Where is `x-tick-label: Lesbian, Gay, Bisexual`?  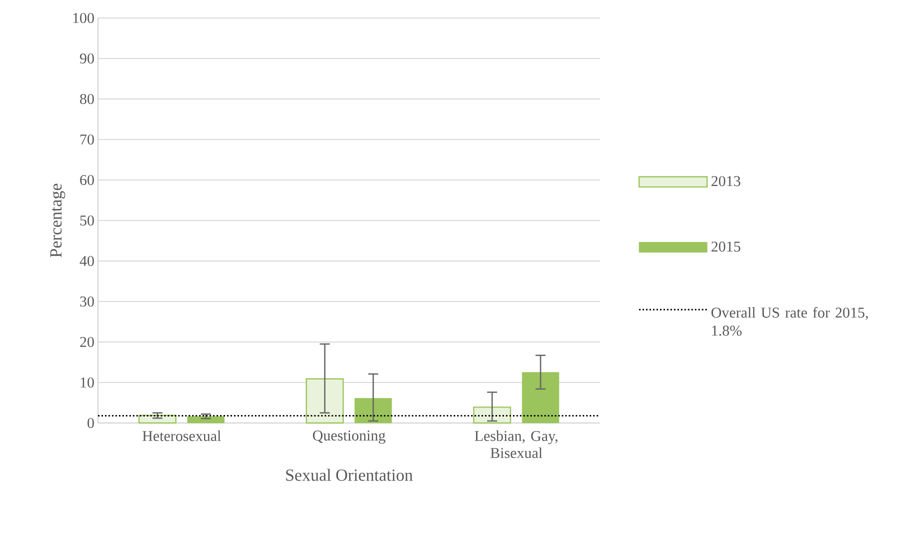 x-tick-label: Lesbian, Gay, Bisexual is located at coordinates (516, 444).